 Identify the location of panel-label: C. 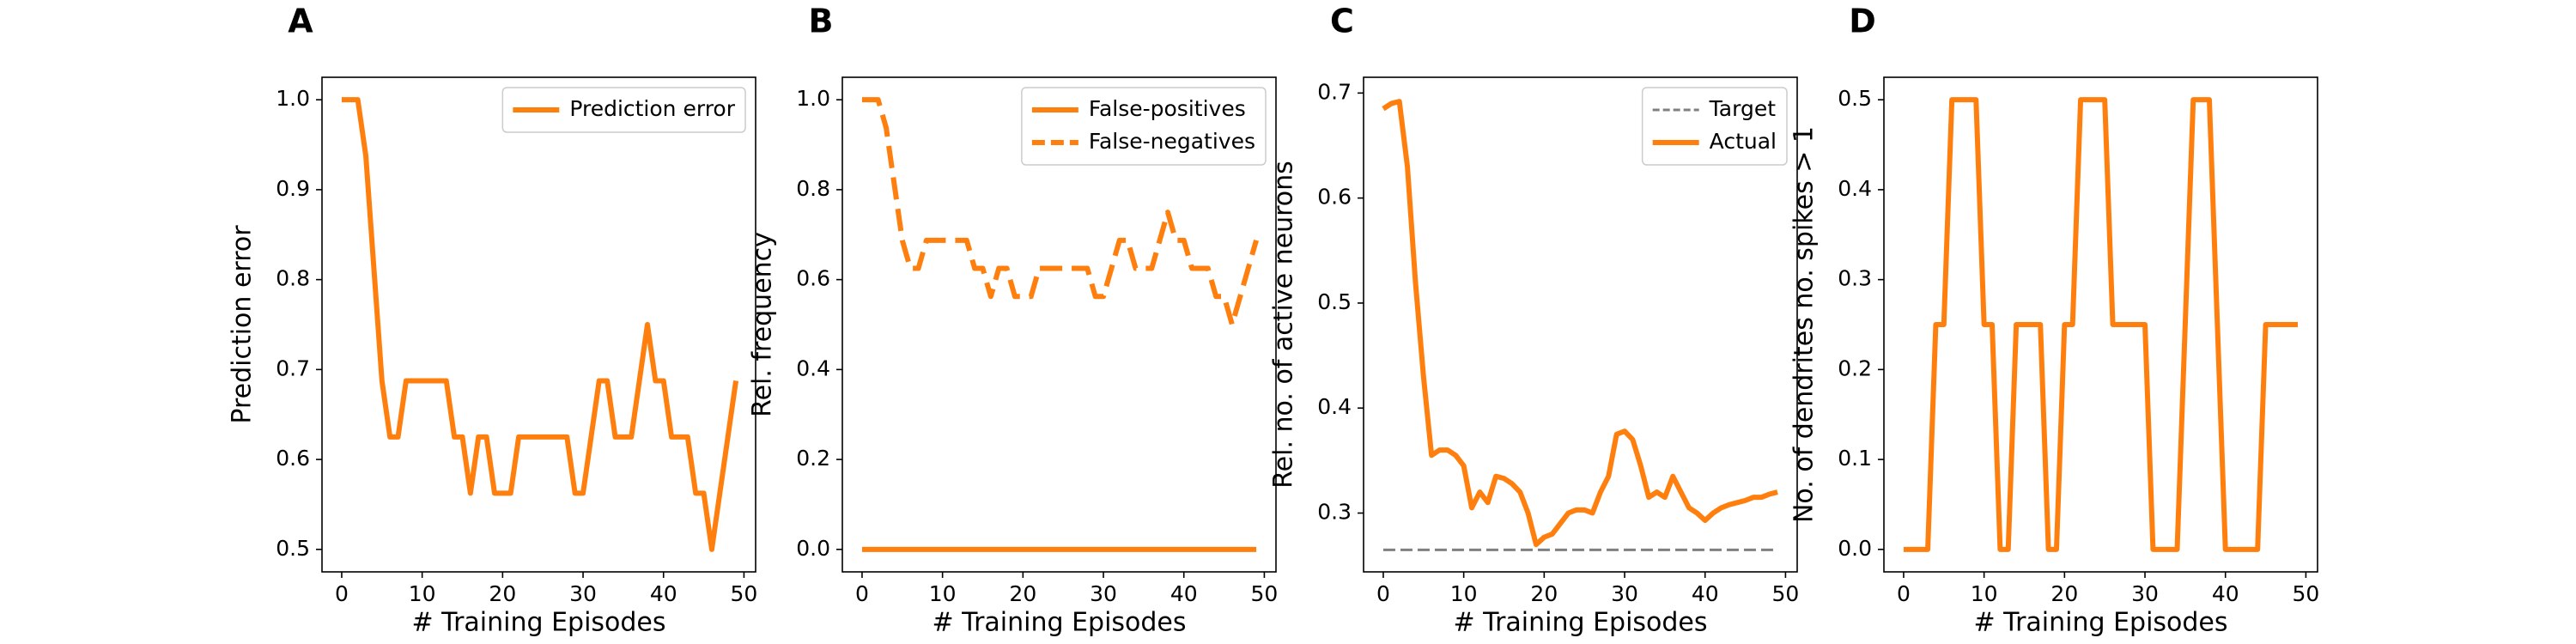
(1342, 21).